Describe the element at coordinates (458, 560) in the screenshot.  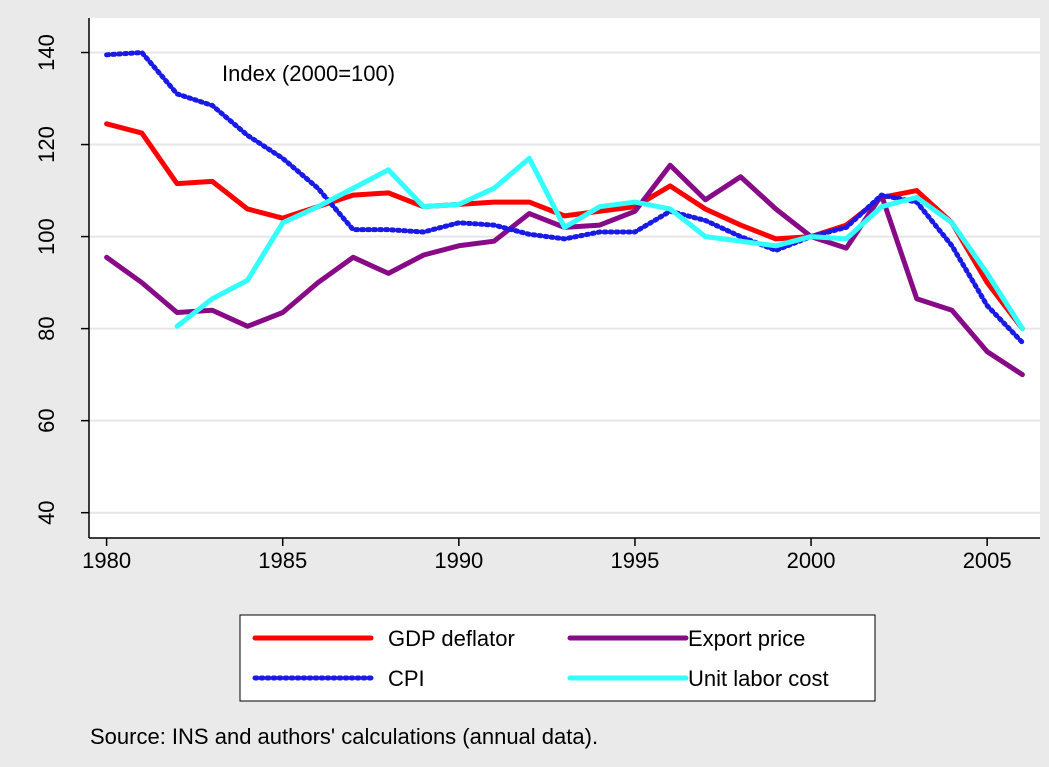
I see `x-tick-label: 1990` at that location.